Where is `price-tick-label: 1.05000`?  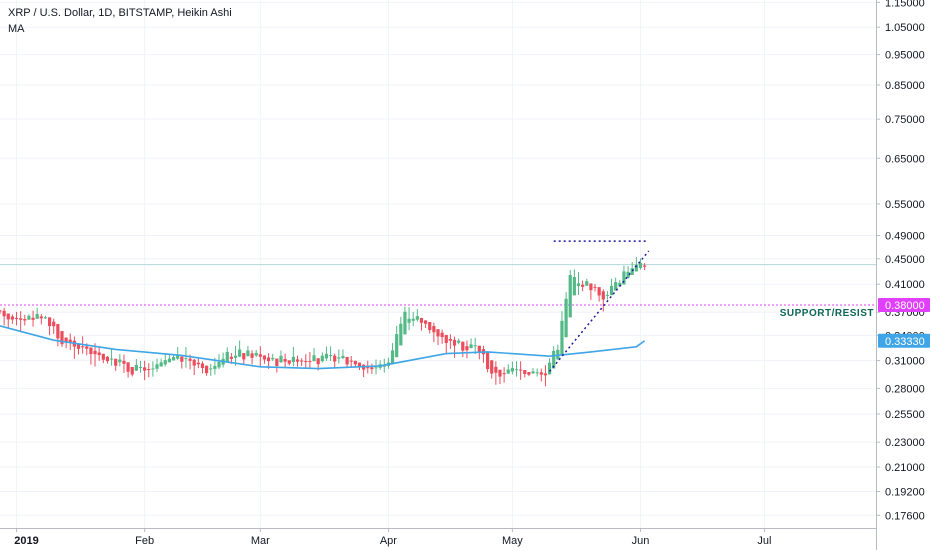
price-tick-label: 1.05000 is located at coordinates (905, 28).